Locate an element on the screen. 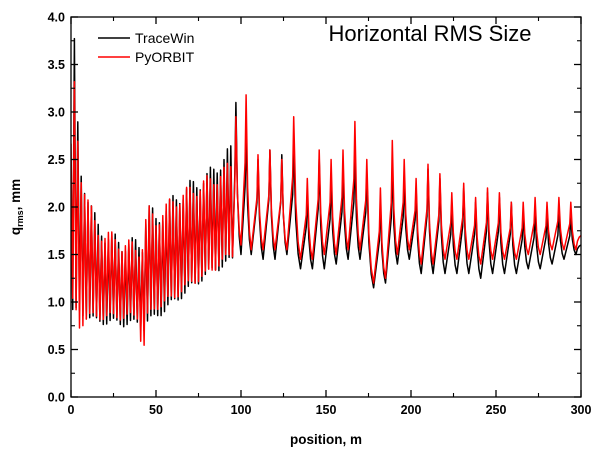 Image resolution: width=591 pixels, height=455 pixels. y-tick-label: 2.0 is located at coordinates (56, 208).